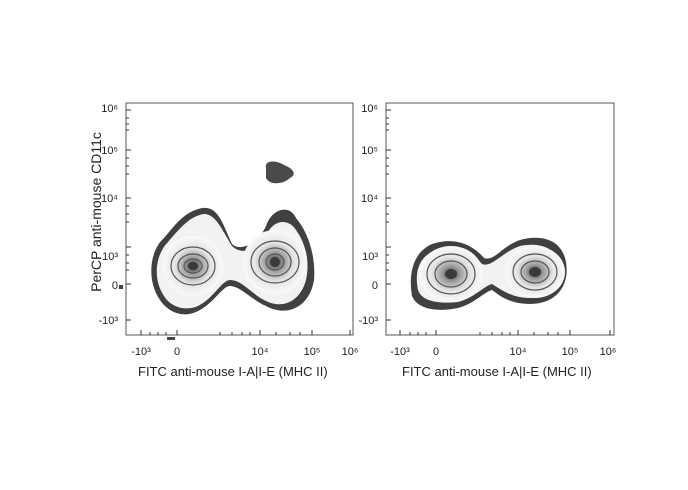 The image size is (688, 490). What do you see at coordinates (108, 215) in the screenshot?
I see `y-tick-labels-left: 10⁶ 10⁵ 10⁴ 10³ 0 -10³` at bounding box center [108, 215].